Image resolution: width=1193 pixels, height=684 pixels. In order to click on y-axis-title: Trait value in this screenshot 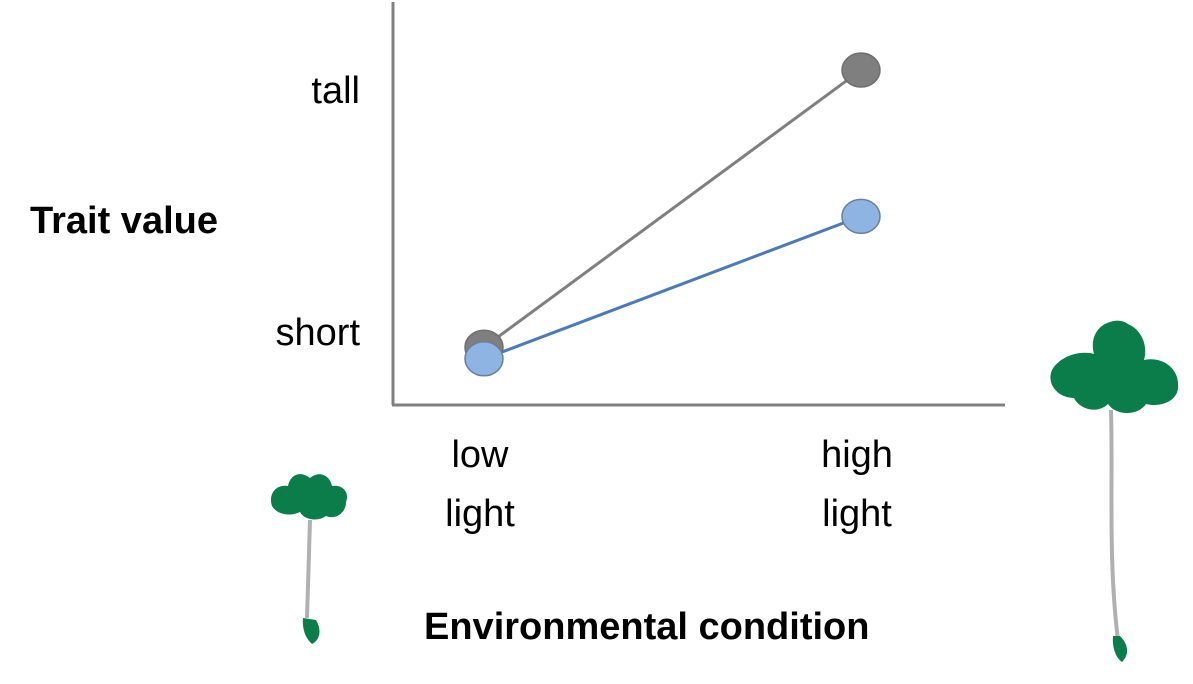, I will do `click(124, 221)`.